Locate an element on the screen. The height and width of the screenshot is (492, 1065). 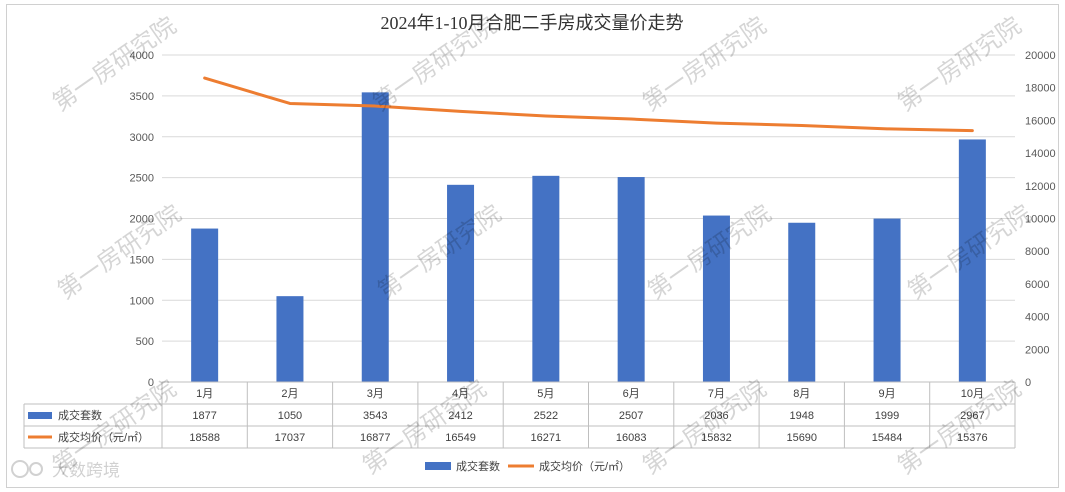
line-value-label: 15832 is located at coordinates (716, 438).